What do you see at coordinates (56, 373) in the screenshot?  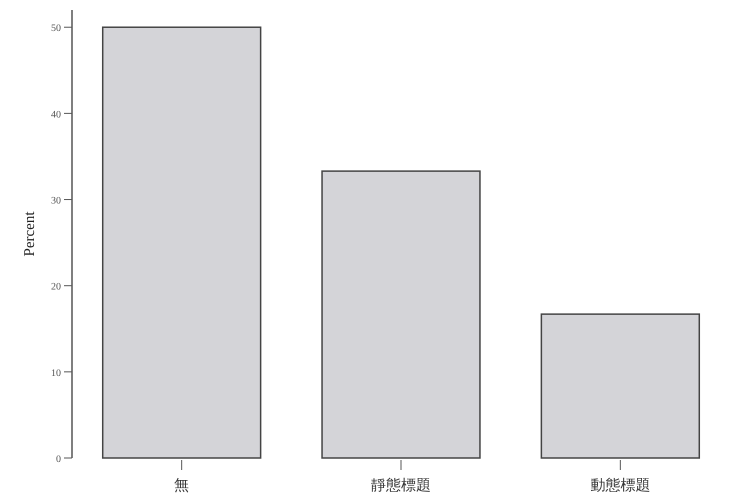 I see `y-tick-label: 10` at bounding box center [56, 373].